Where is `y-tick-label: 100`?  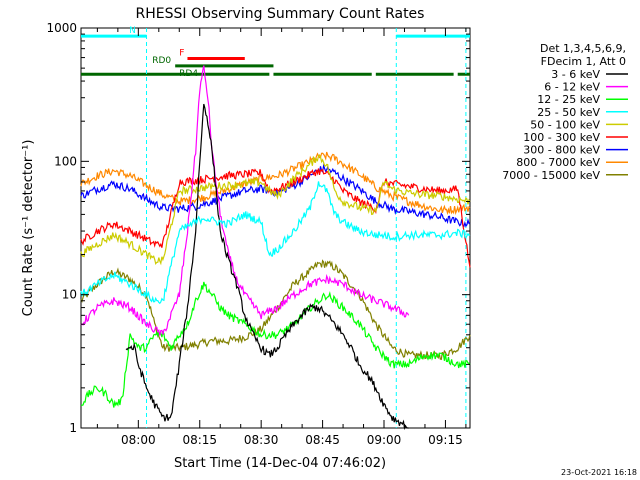
y-tick-label: 100 is located at coordinates (65, 161).